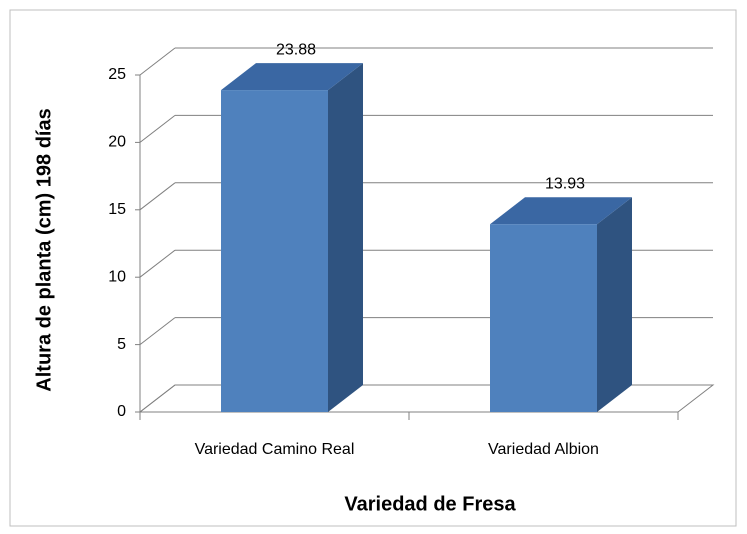 The height and width of the screenshot is (534, 747). I want to click on value-label: 13.93, so click(565, 183).